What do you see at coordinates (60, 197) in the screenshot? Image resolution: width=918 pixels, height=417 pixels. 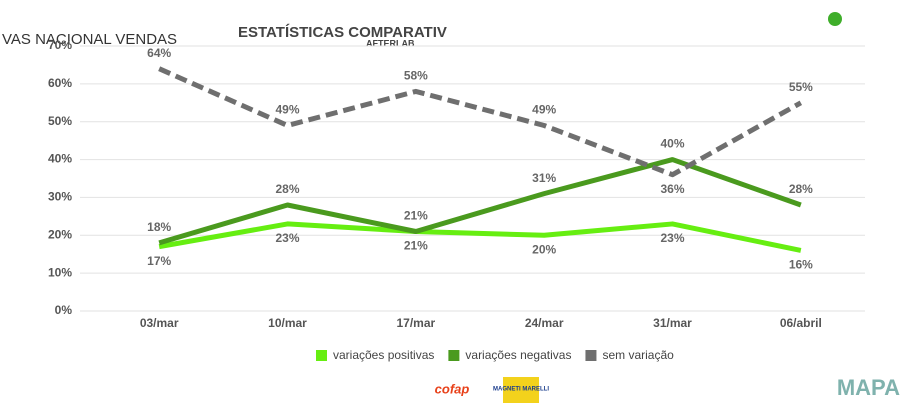 I see `y-tick-label: 30%` at bounding box center [60, 197].